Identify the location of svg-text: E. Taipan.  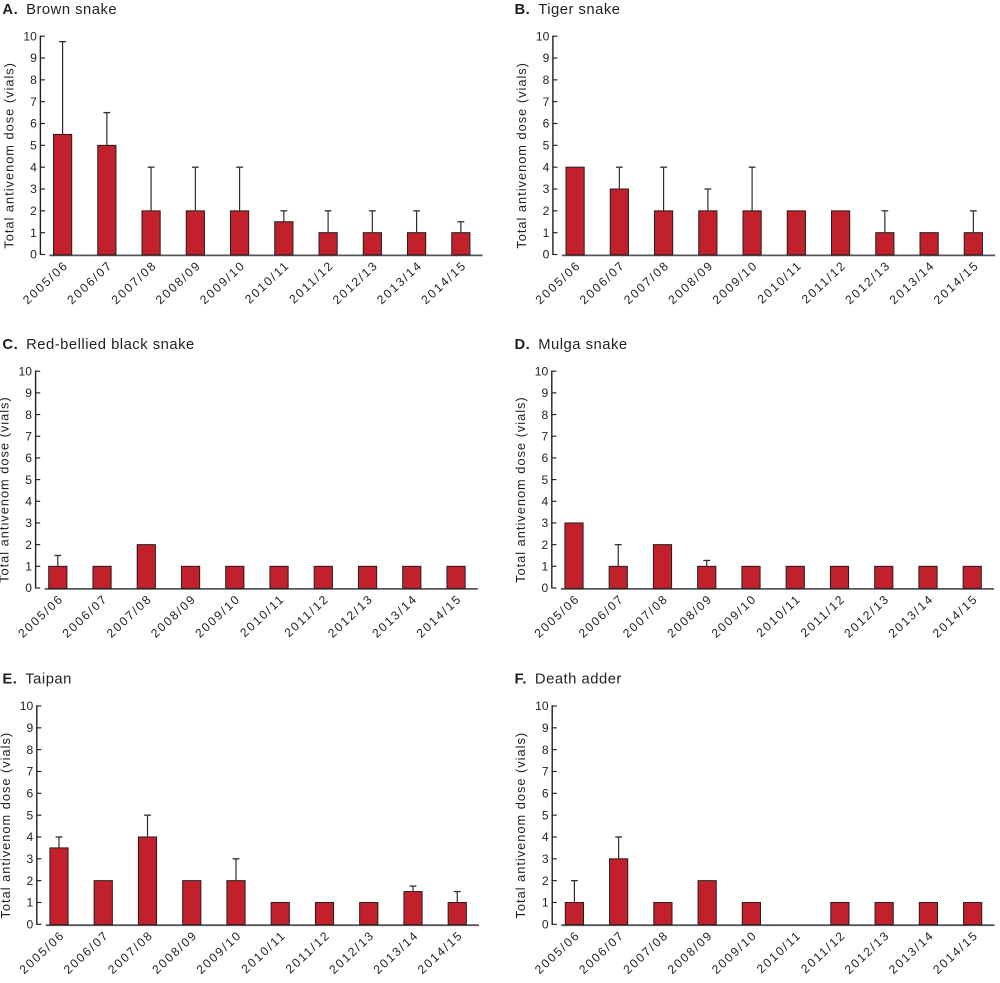
(37, 680).